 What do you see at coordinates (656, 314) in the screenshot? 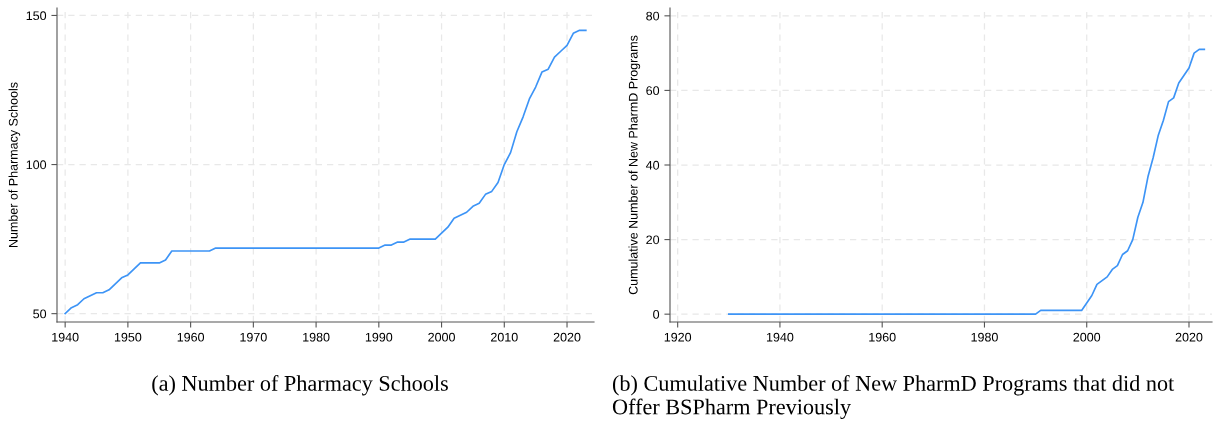
I see `y-tick-label: 0` at bounding box center [656, 314].